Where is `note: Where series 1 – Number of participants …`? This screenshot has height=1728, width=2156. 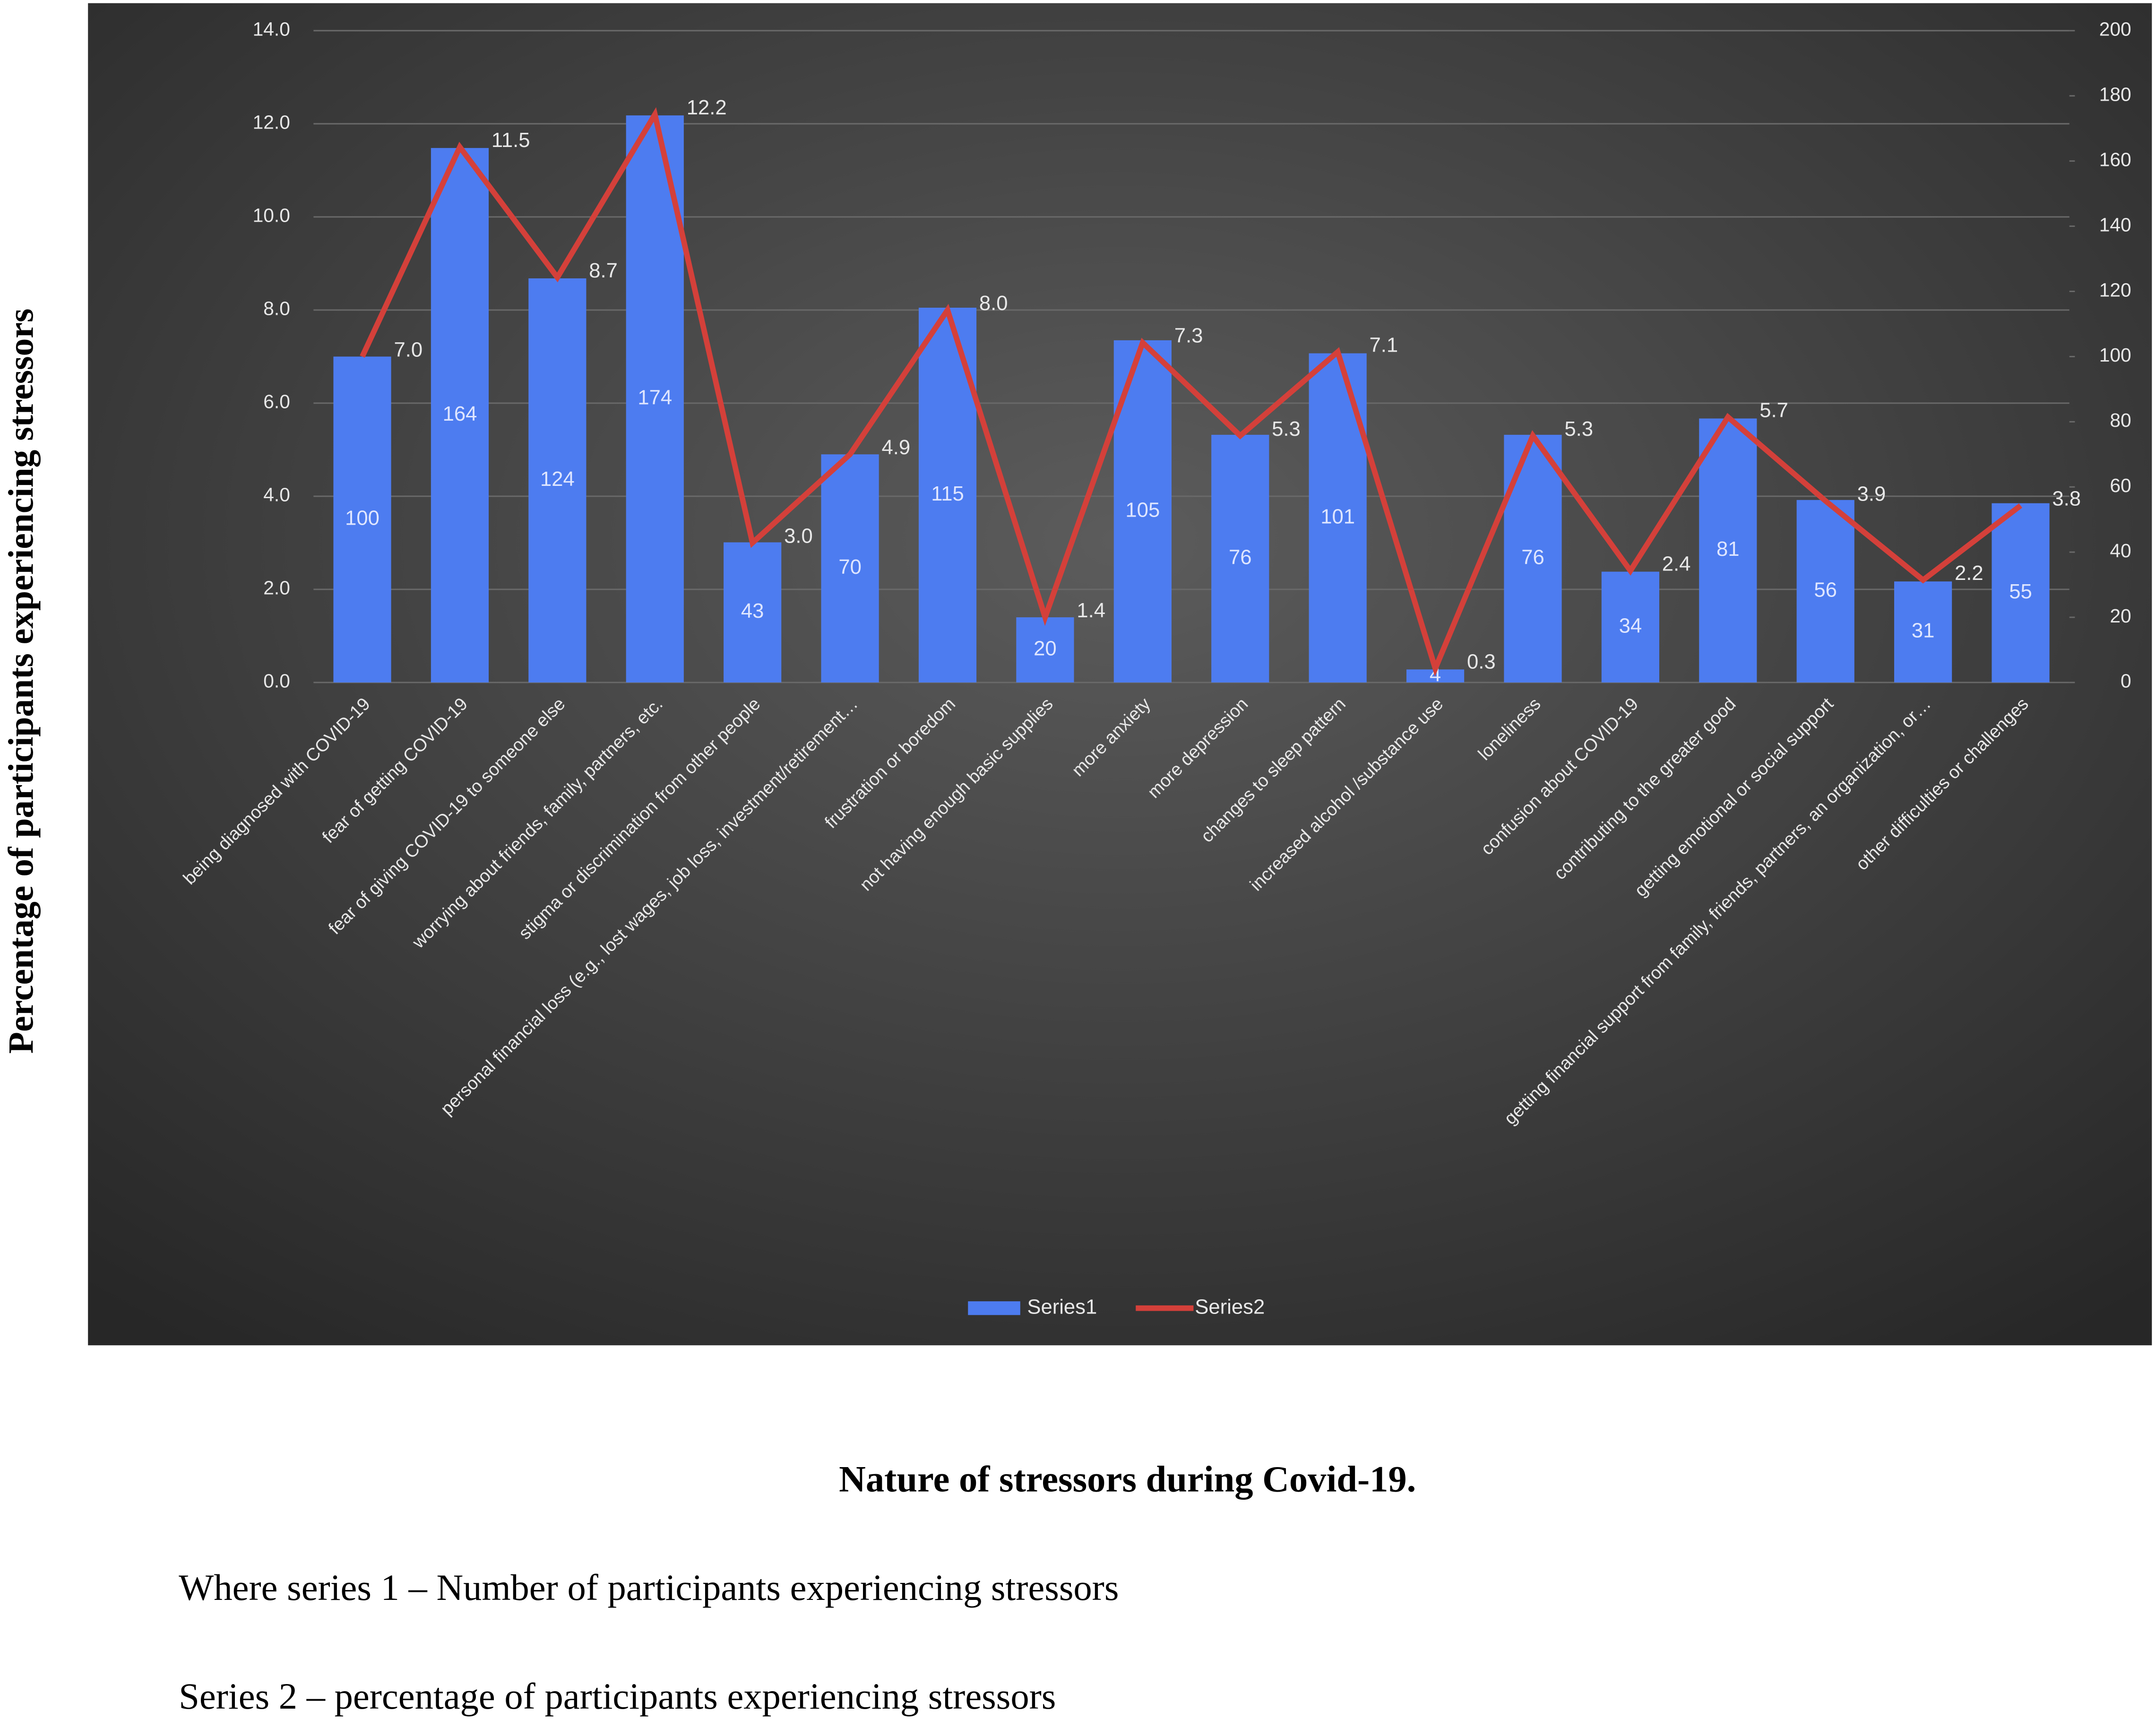
note: Where series 1 – Number of participants … is located at coordinates (649, 1588).